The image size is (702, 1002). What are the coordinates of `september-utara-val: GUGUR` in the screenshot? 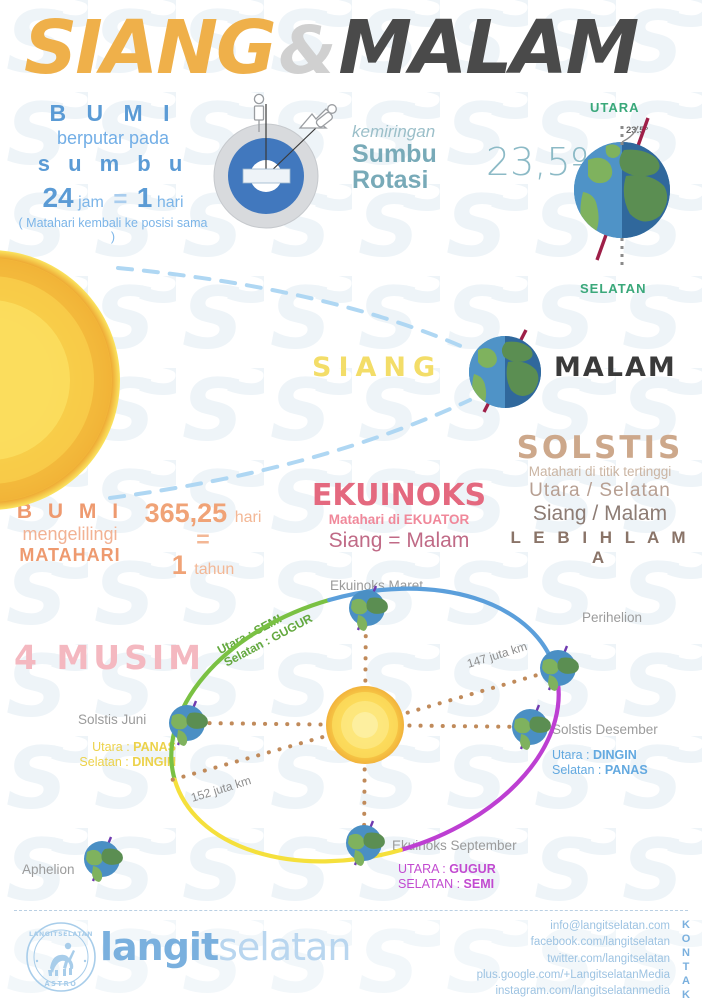 It's located at (472, 869).